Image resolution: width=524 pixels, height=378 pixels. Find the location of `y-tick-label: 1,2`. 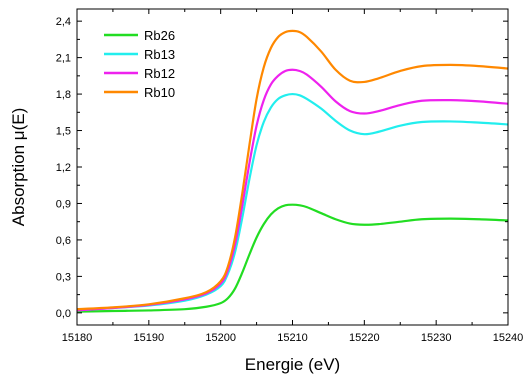

y-tick-label: 1,2 is located at coordinates (63, 168).